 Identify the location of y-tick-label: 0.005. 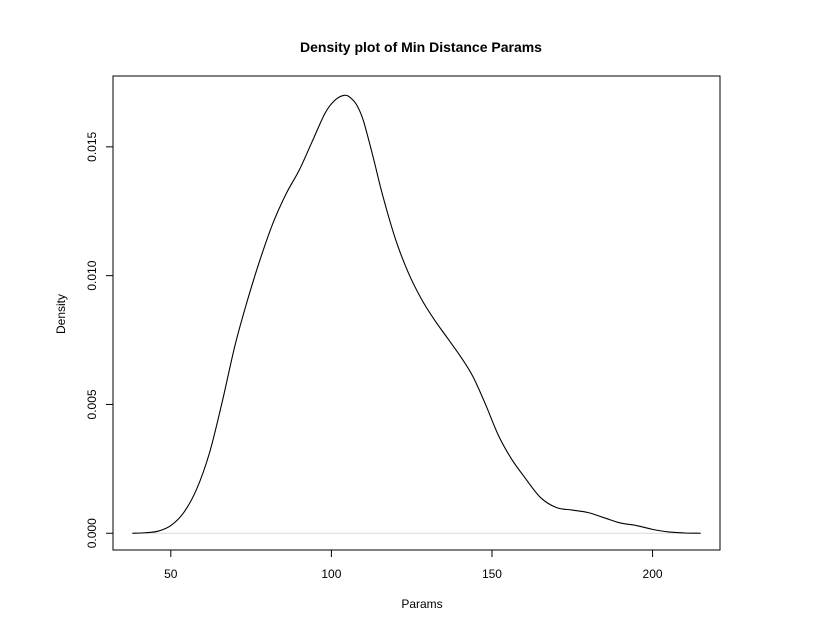
(92, 404).